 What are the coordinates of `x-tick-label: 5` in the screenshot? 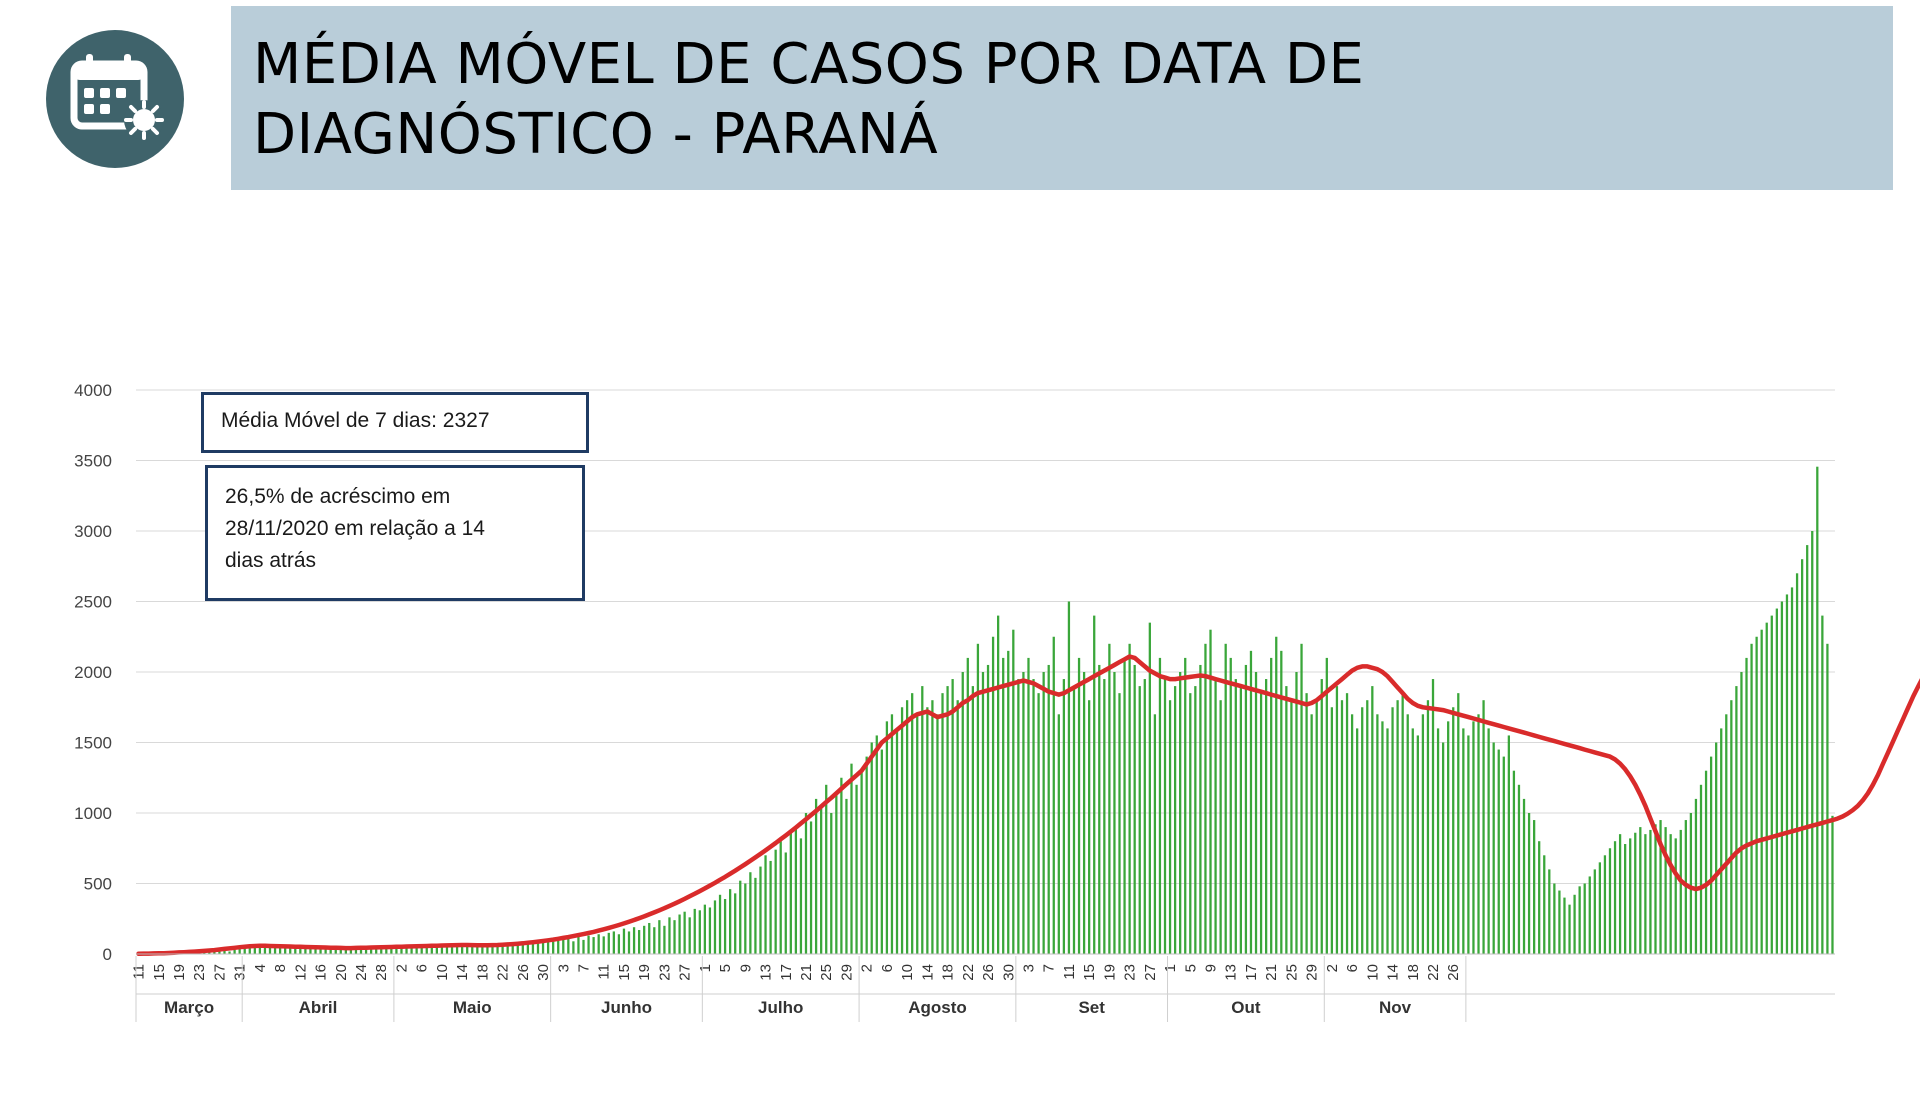 It's located at (725, 968).